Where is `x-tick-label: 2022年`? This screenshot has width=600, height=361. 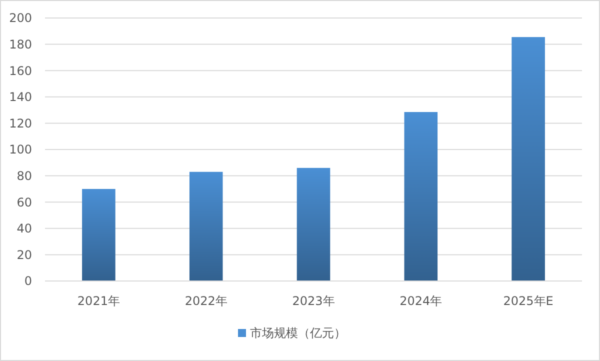
x-tick-label: 2022年 is located at coordinates (206, 301).